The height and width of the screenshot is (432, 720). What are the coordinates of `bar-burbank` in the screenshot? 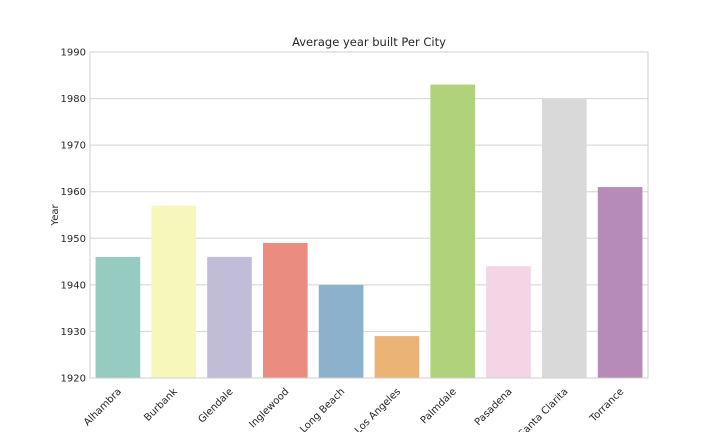 It's located at (174, 291).